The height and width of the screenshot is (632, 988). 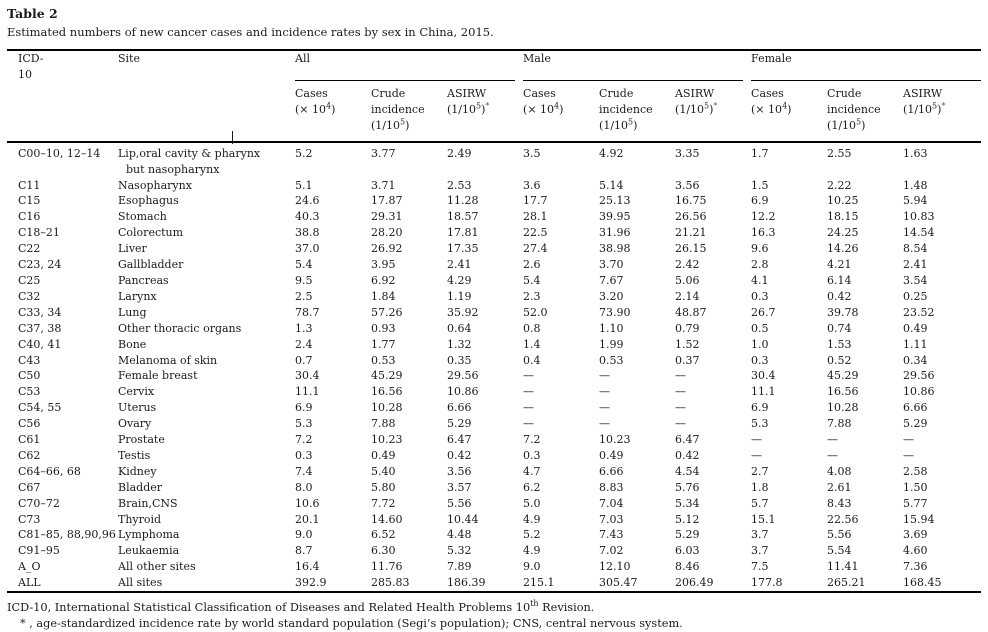 I want to click on column-header-site: Site, so click(x=129, y=58).